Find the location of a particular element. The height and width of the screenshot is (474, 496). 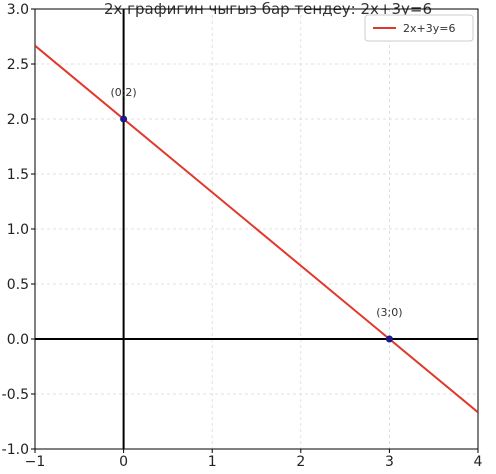

x-tick-label: −1 is located at coordinates (35, 462).